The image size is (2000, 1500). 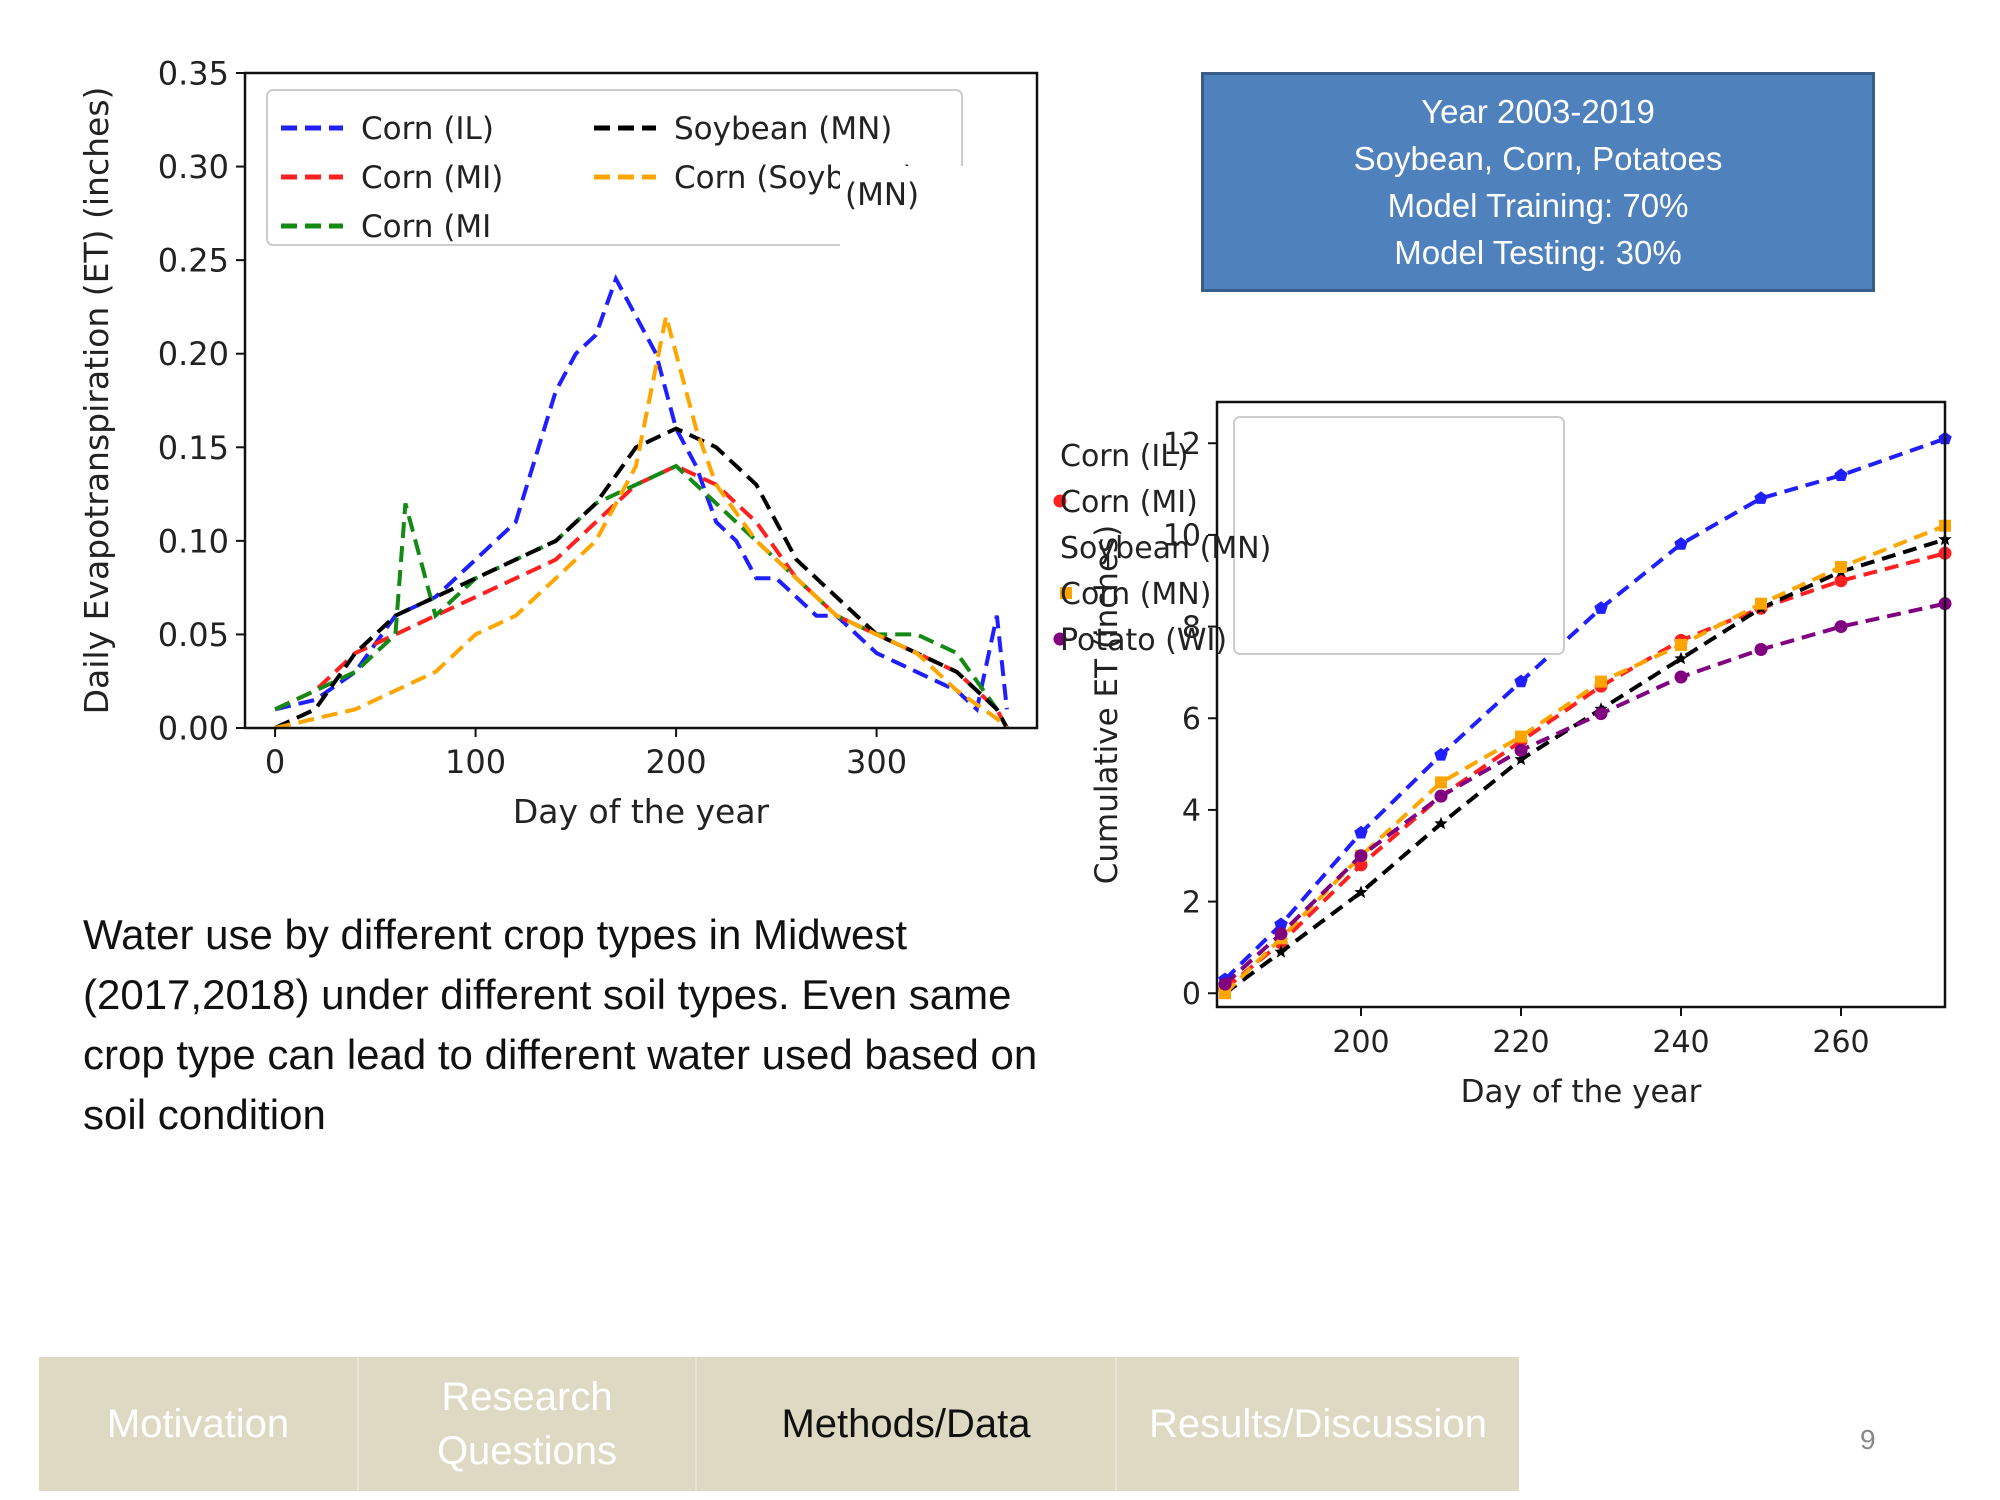 I want to click on cumulative-et-series-soybean-mn, so click(x=1584, y=766).